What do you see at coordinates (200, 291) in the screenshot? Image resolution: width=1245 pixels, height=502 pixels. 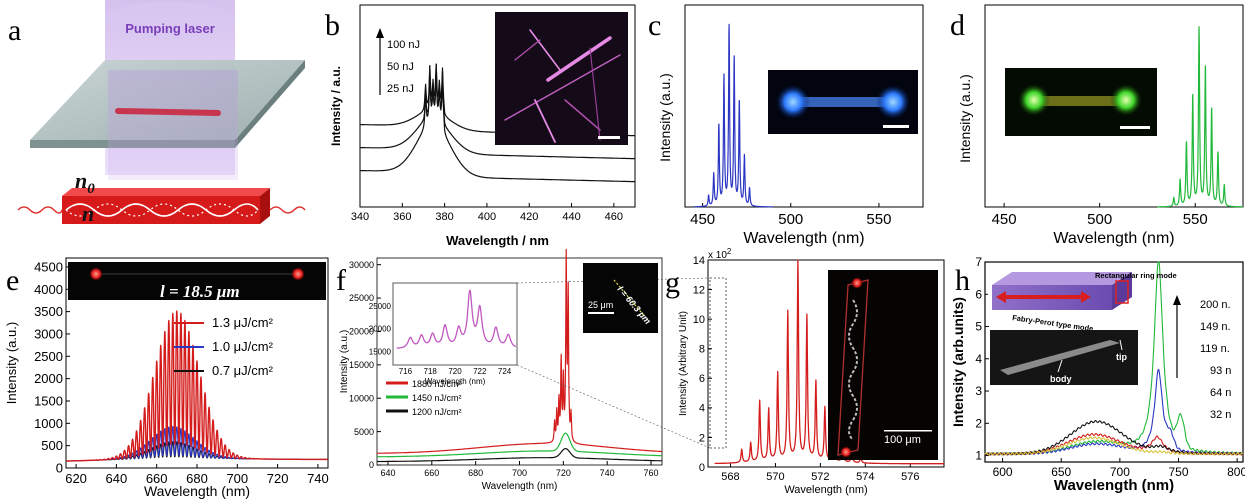 I see `inset-e-length: l = 18.5 μm` at bounding box center [200, 291].